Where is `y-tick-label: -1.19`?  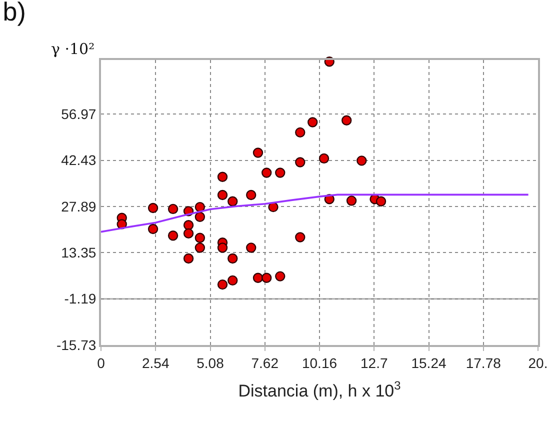 y-tick-label: -1.19 is located at coordinates (80, 298).